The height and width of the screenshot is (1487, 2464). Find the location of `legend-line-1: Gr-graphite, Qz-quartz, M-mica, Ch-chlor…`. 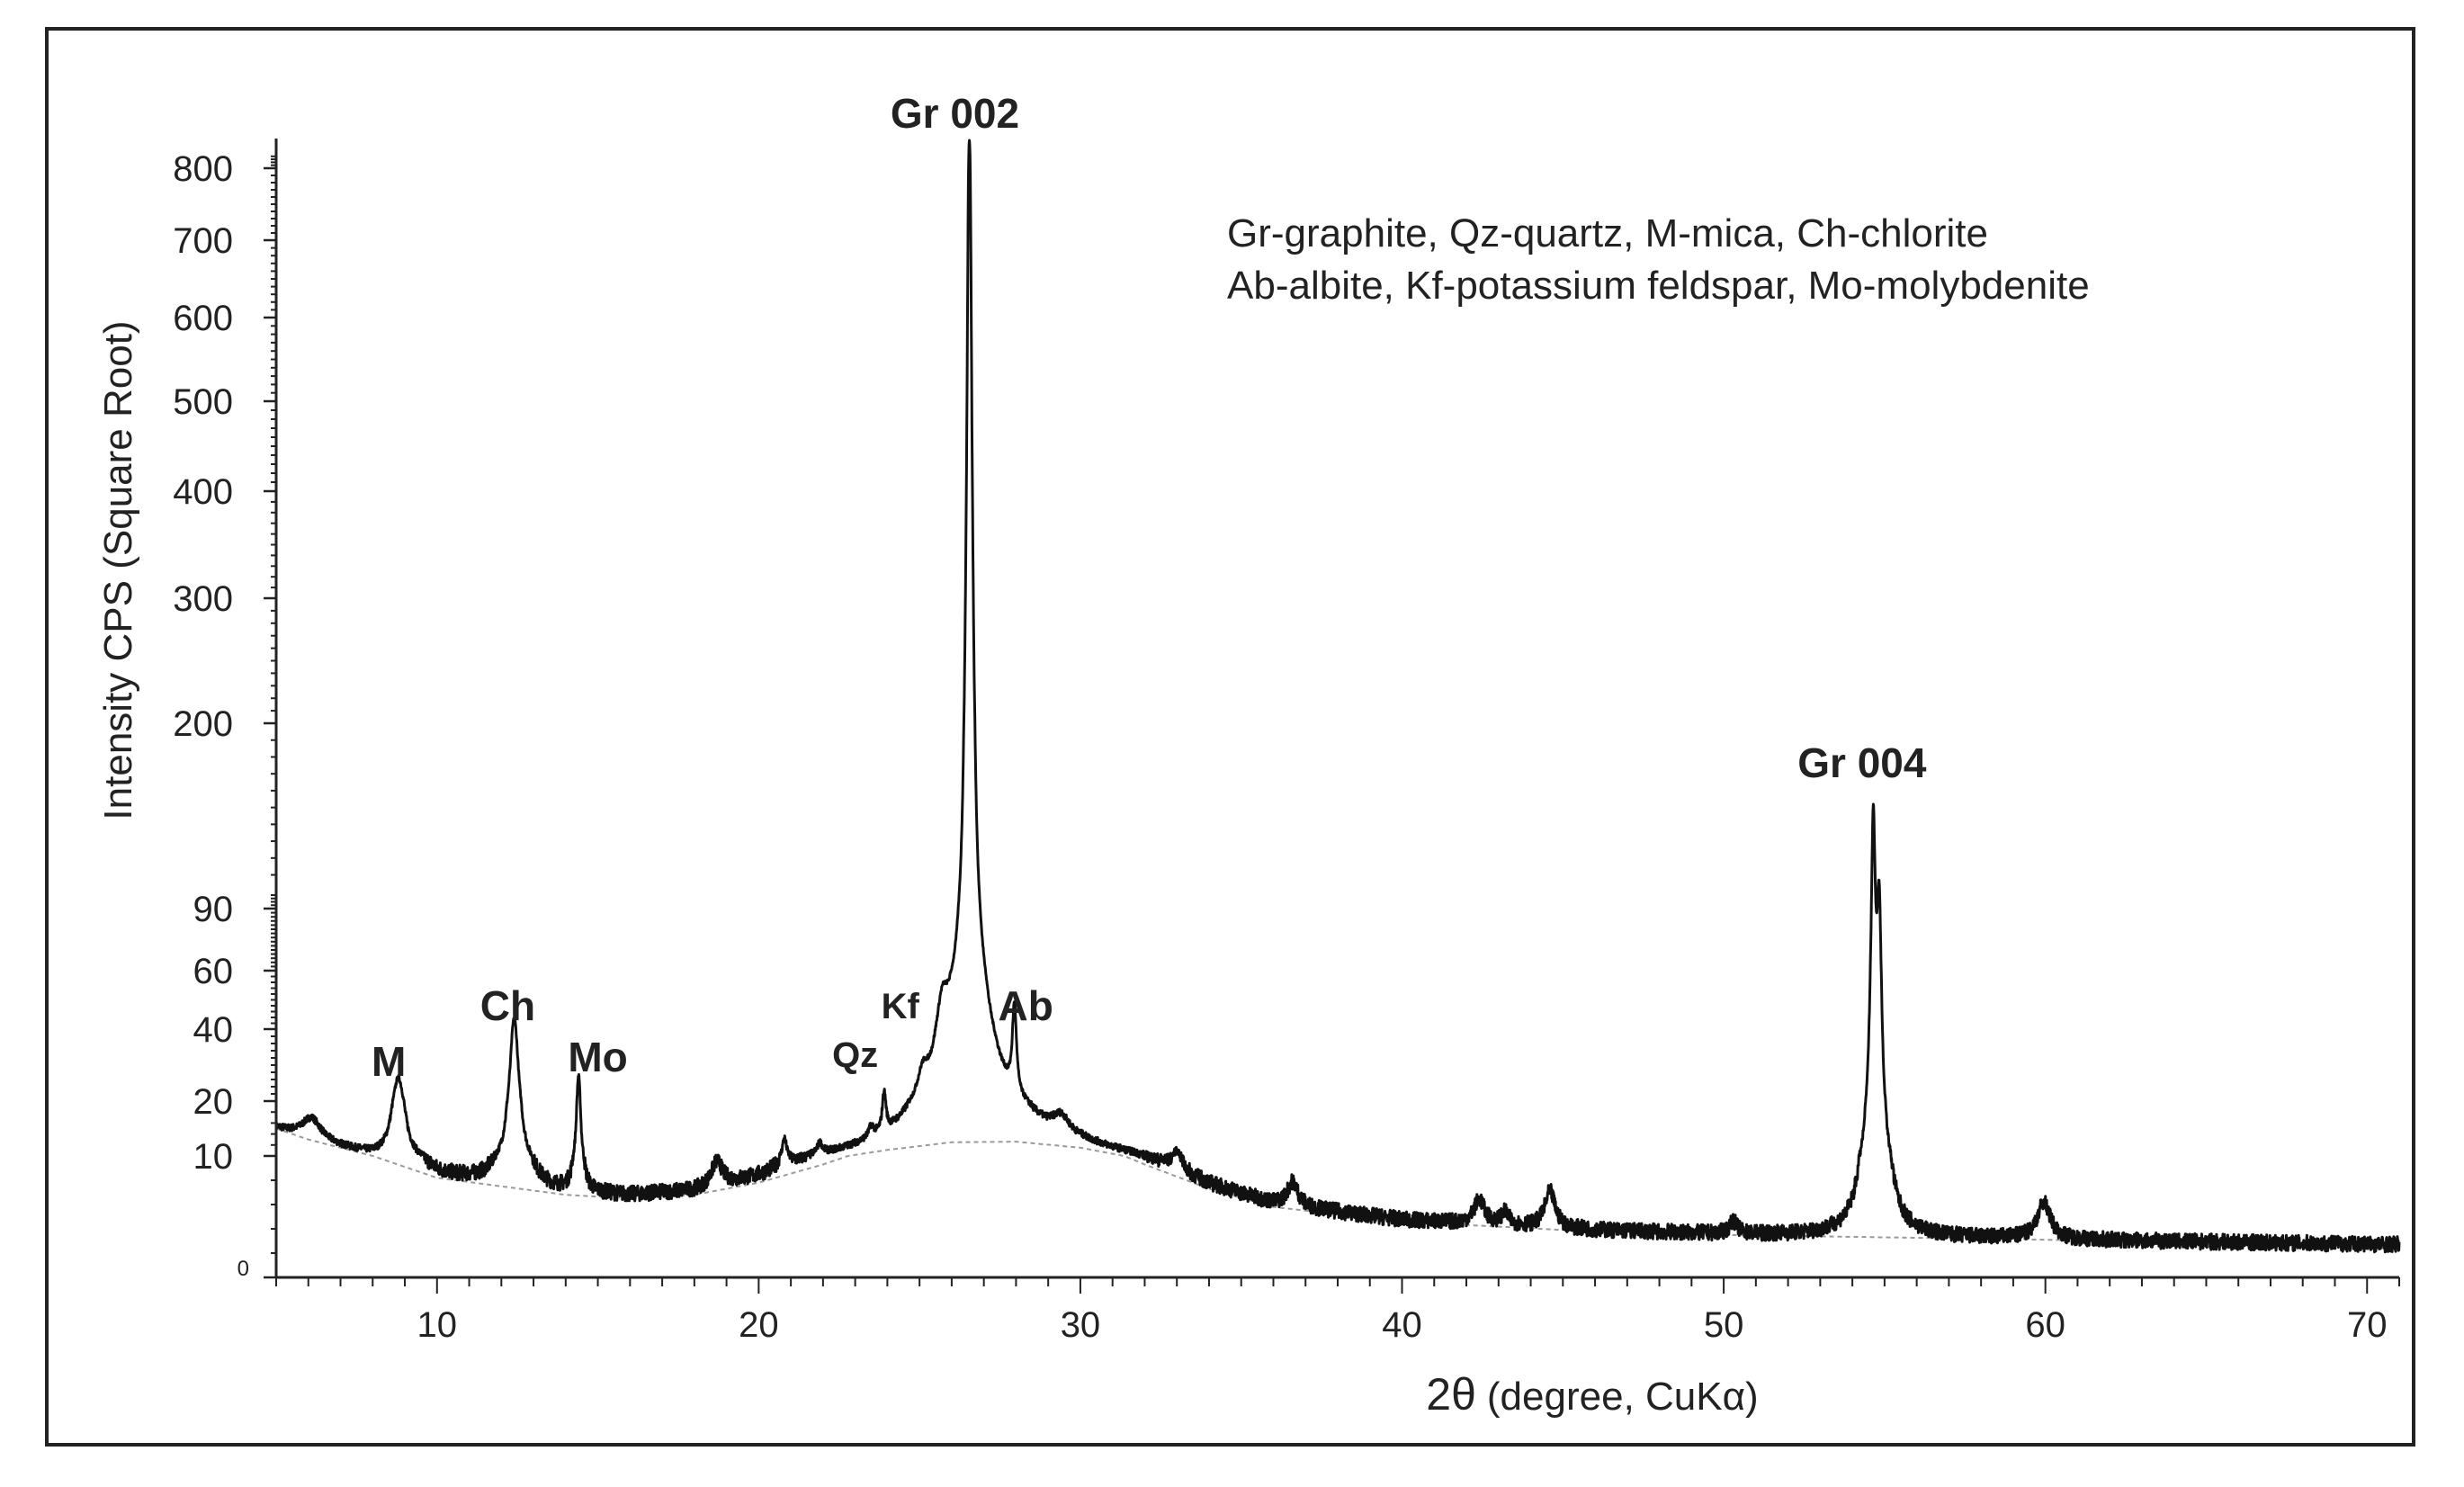

legend-line-1: Gr-graphite, Qz-quartz, M-mica, Ch-chlor… is located at coordinates (1607, 233).